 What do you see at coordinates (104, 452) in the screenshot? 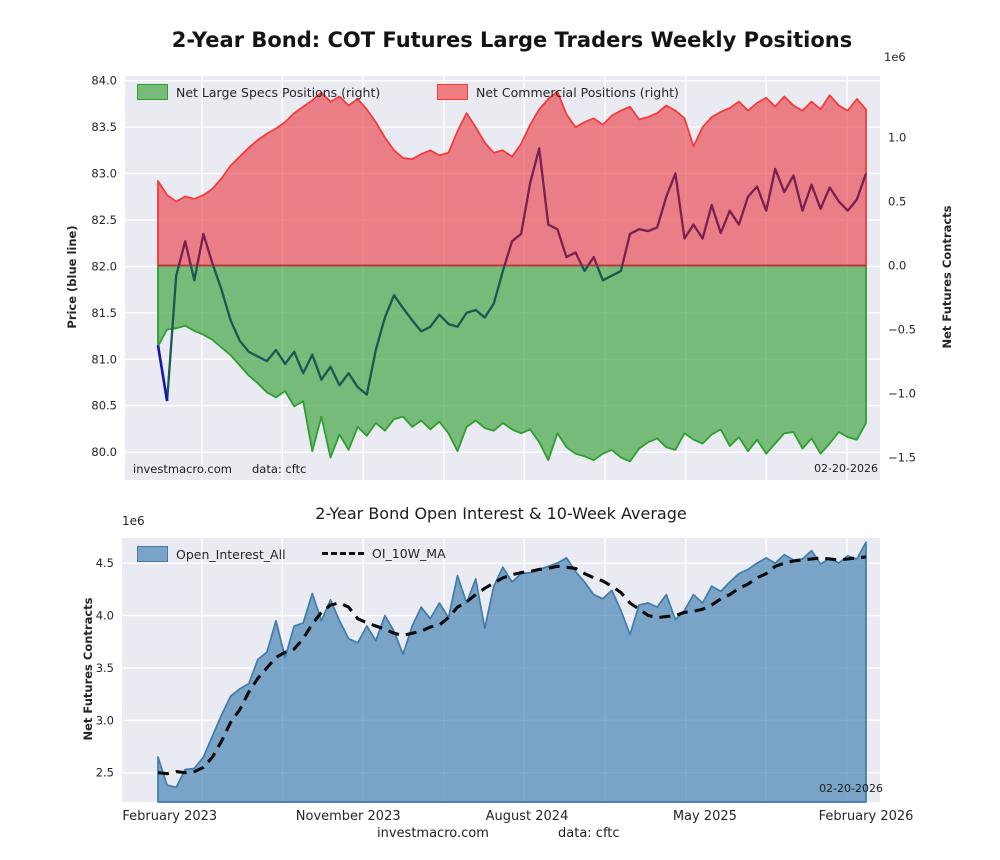
I see `top-left-tick-label: 80.0` at bounding box center [104, 452].